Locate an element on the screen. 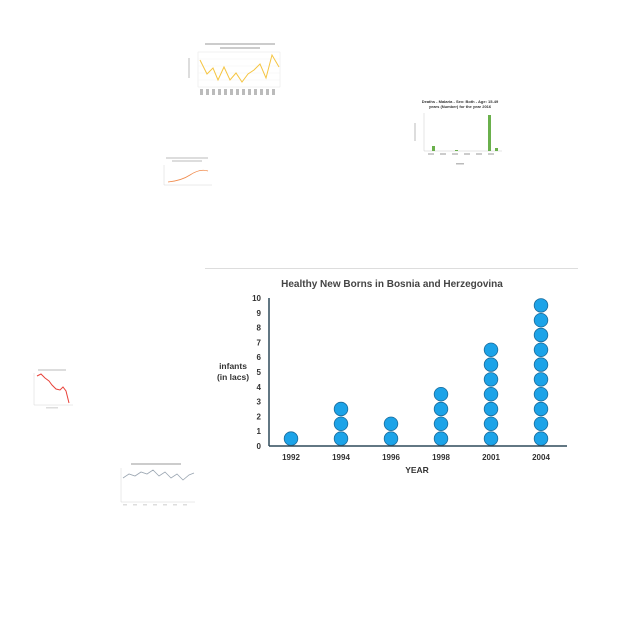  x-tick-label: 2001 is located at coordinates (491, 457).